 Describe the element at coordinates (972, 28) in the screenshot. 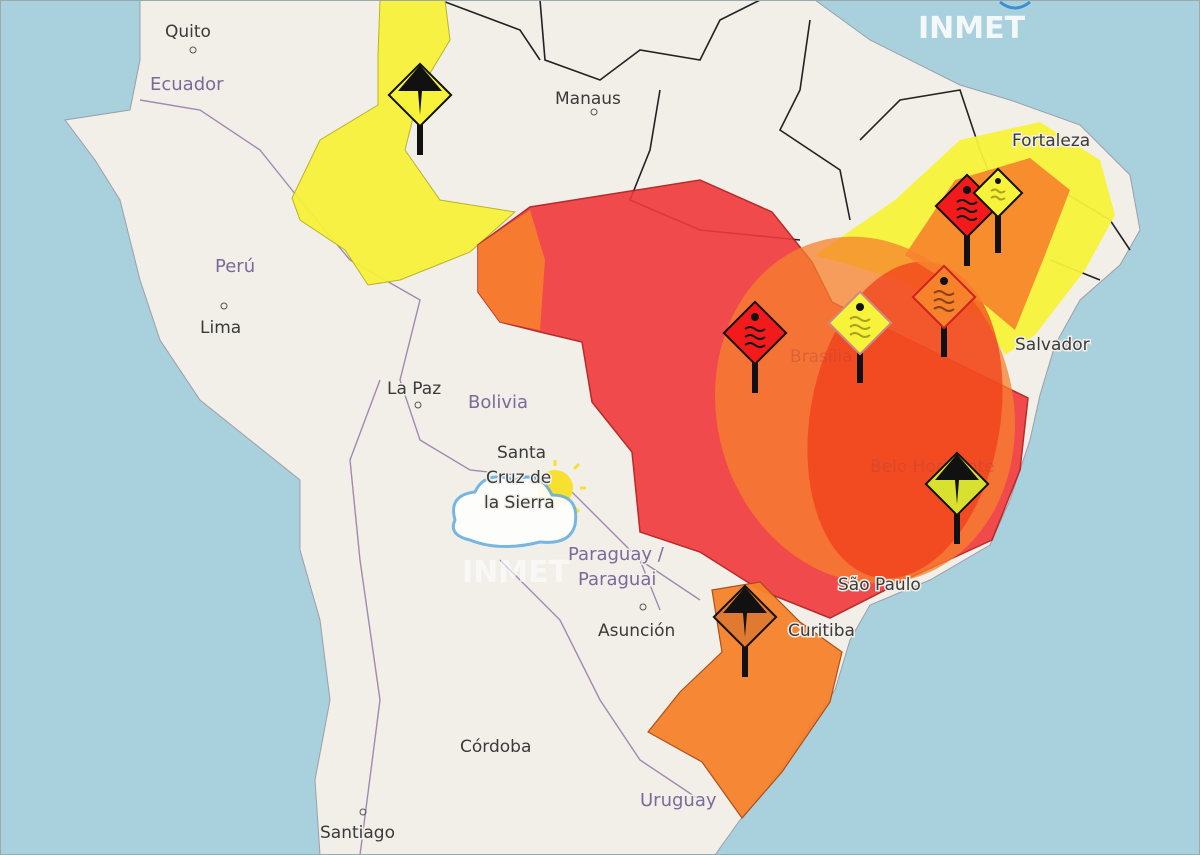

I see `inmet-logo-text: INMET` at that location.